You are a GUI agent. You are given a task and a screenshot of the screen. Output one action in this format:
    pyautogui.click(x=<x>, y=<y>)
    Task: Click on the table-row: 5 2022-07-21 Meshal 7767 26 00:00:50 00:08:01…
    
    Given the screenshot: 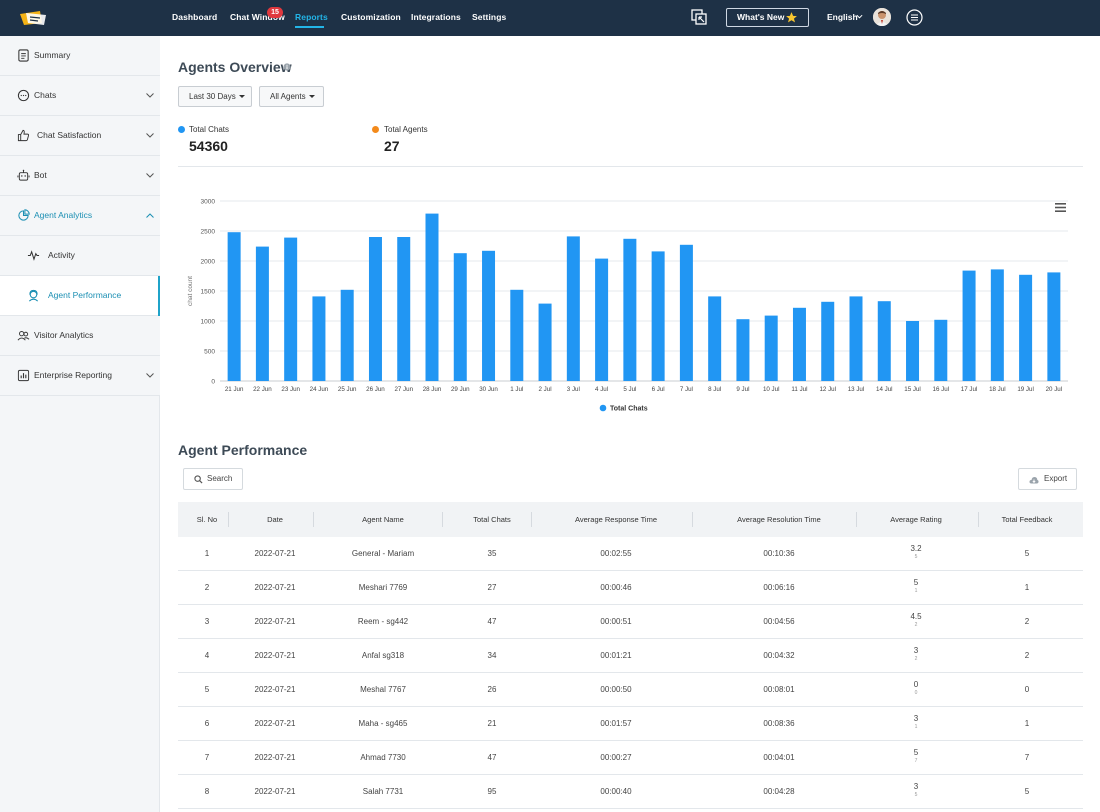 What is the action you would take?
    pyautogui.click(x=630, y=690)
    